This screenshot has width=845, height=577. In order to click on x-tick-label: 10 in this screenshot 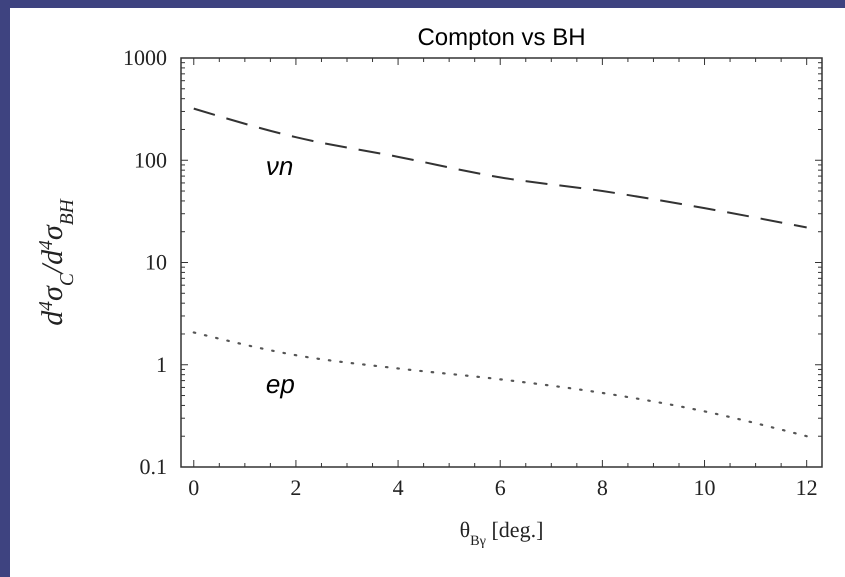, I will do `click(705, 487)`.